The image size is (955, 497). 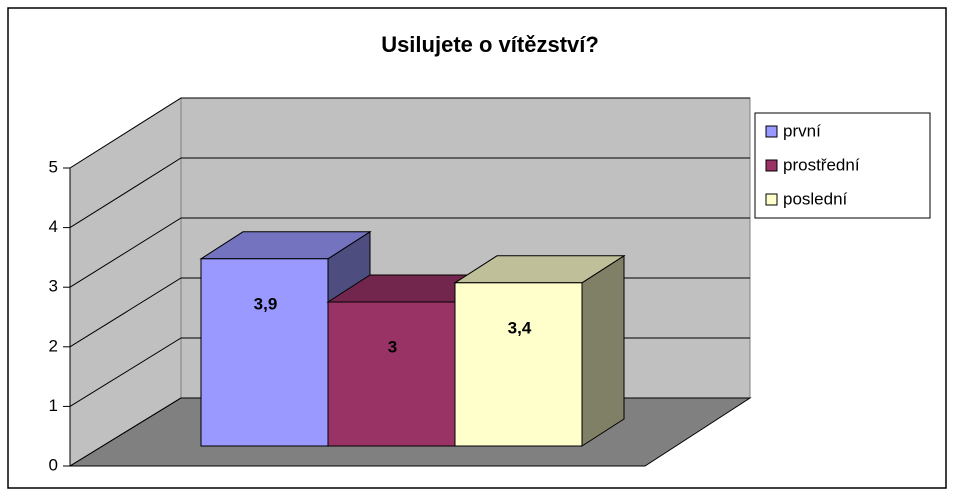 I want to click on y-tick-label: 3, so click(x=53, y=286).